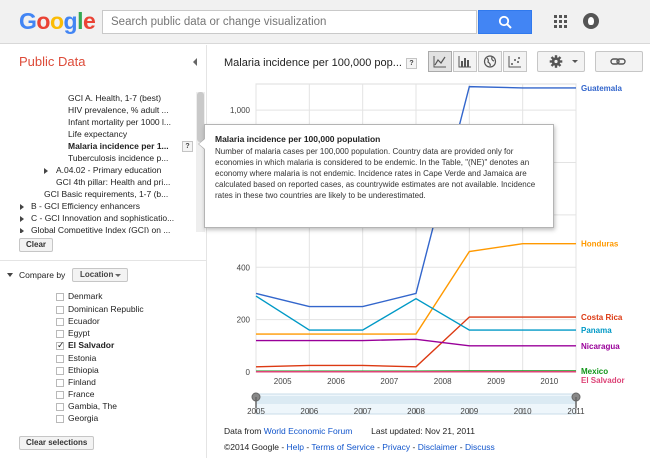  I want to click on apps-grid-icon, so click(561, 22).